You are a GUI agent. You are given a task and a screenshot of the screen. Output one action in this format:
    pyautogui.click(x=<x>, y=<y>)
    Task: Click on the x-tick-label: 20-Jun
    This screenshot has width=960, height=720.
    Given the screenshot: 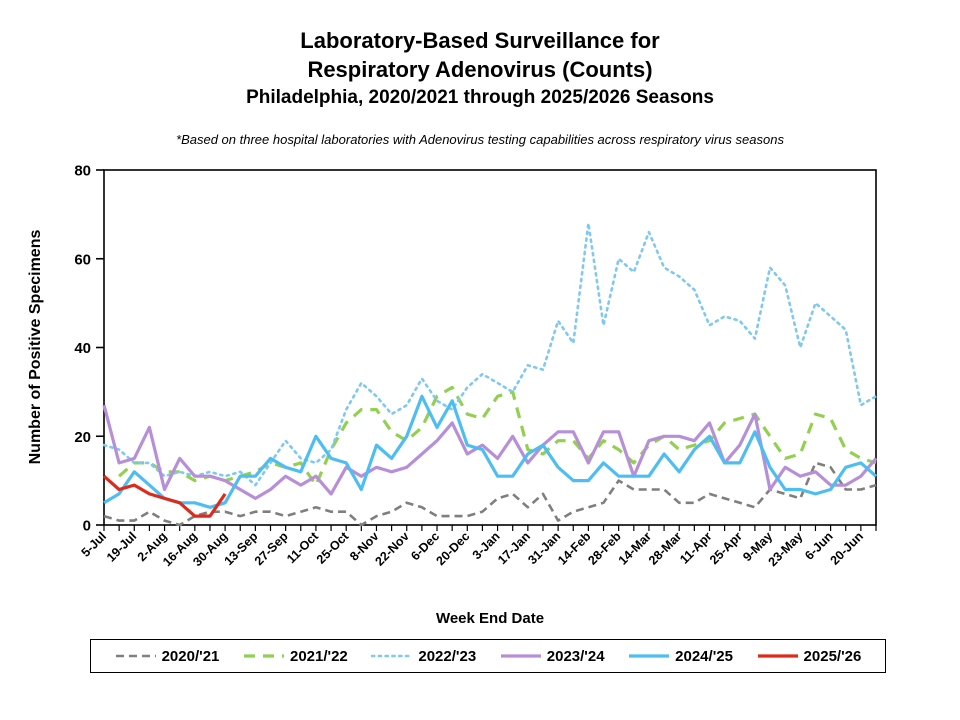 What is the action you would take?
    pyautogui.click(x=847, y=548)
    